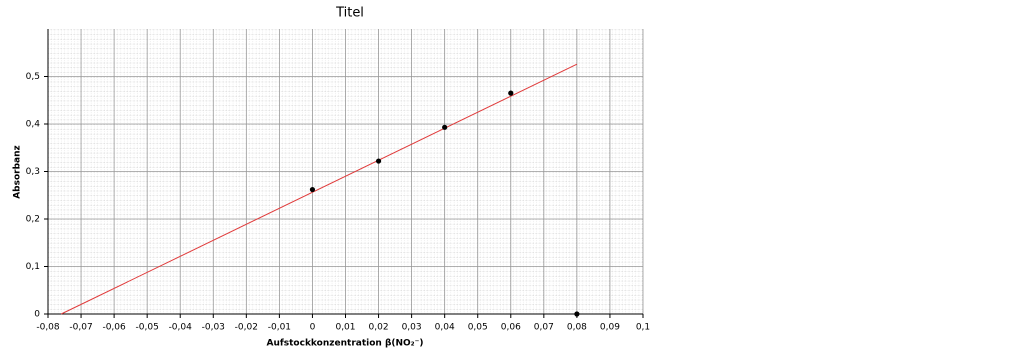 The height and width of the screenshot is (354, 1023). I want to click on x-tick-label: 0,1, so click(643, 328).